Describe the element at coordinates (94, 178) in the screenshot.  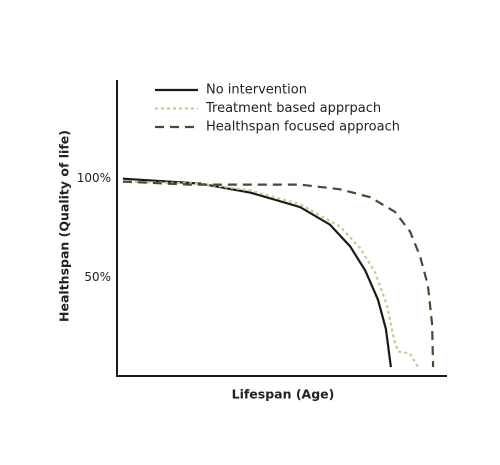
I see `y-tick-label: 100%` at that location.